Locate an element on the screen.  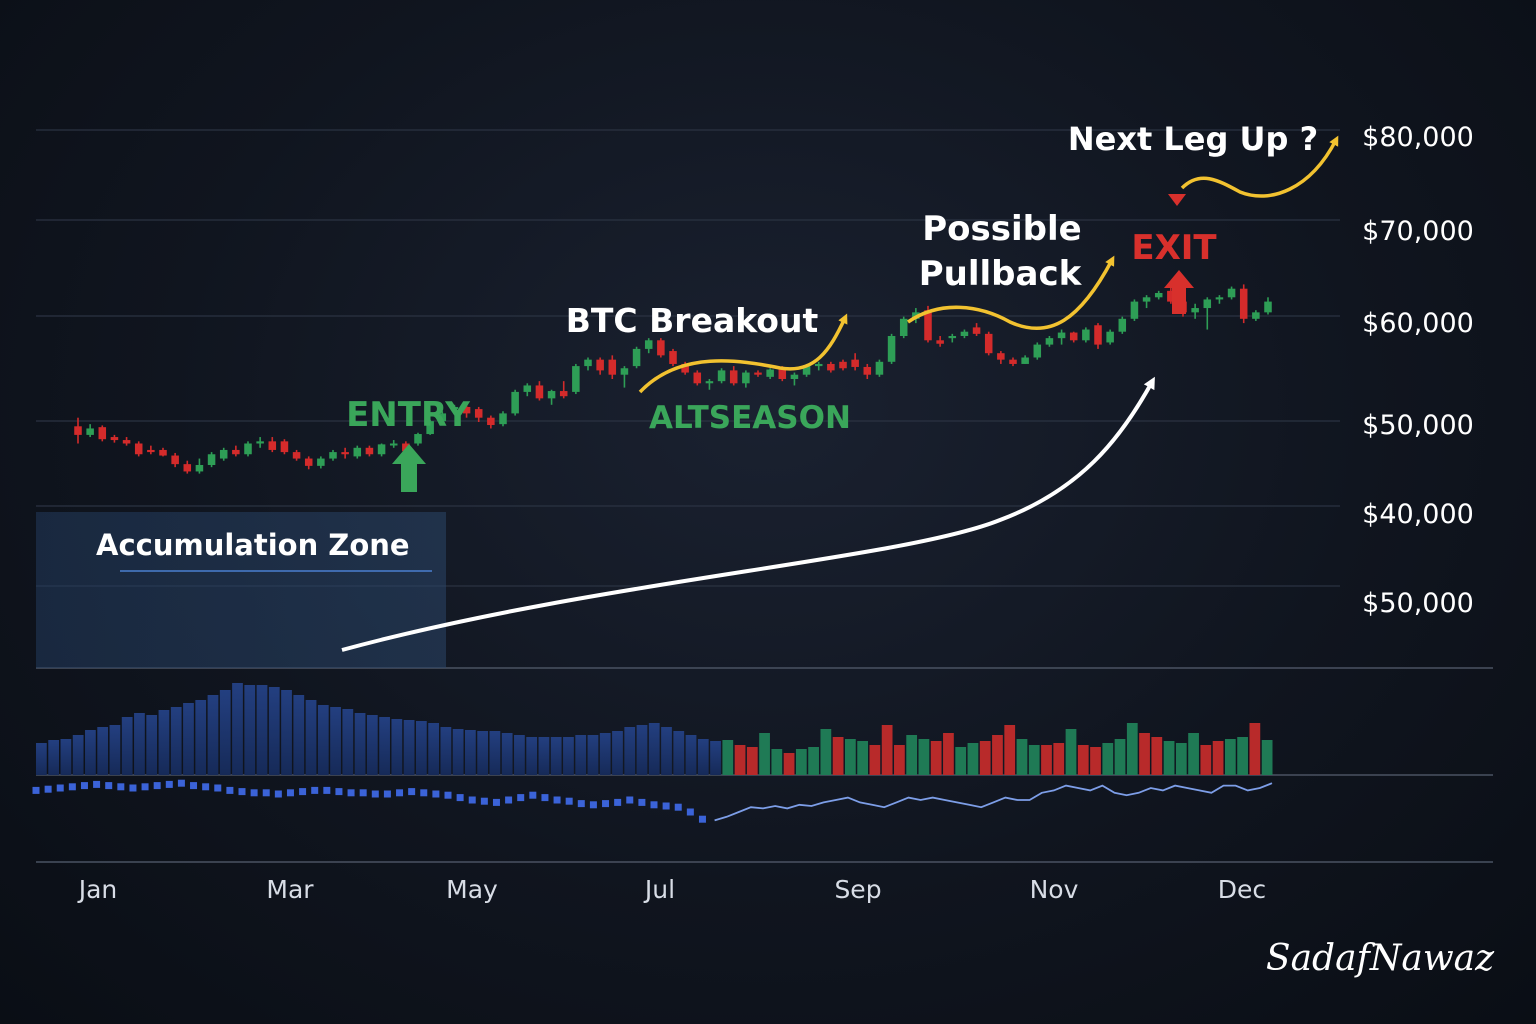
next-leg-red-tip is located at coordinates (1177, 200).